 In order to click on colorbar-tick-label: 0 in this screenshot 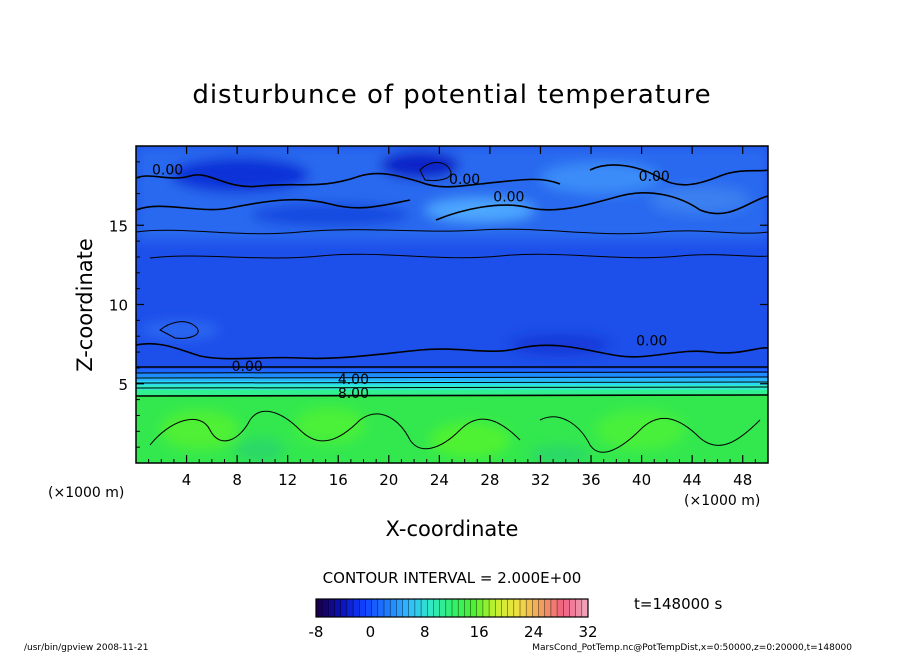, I will do `click(371, 632)`.